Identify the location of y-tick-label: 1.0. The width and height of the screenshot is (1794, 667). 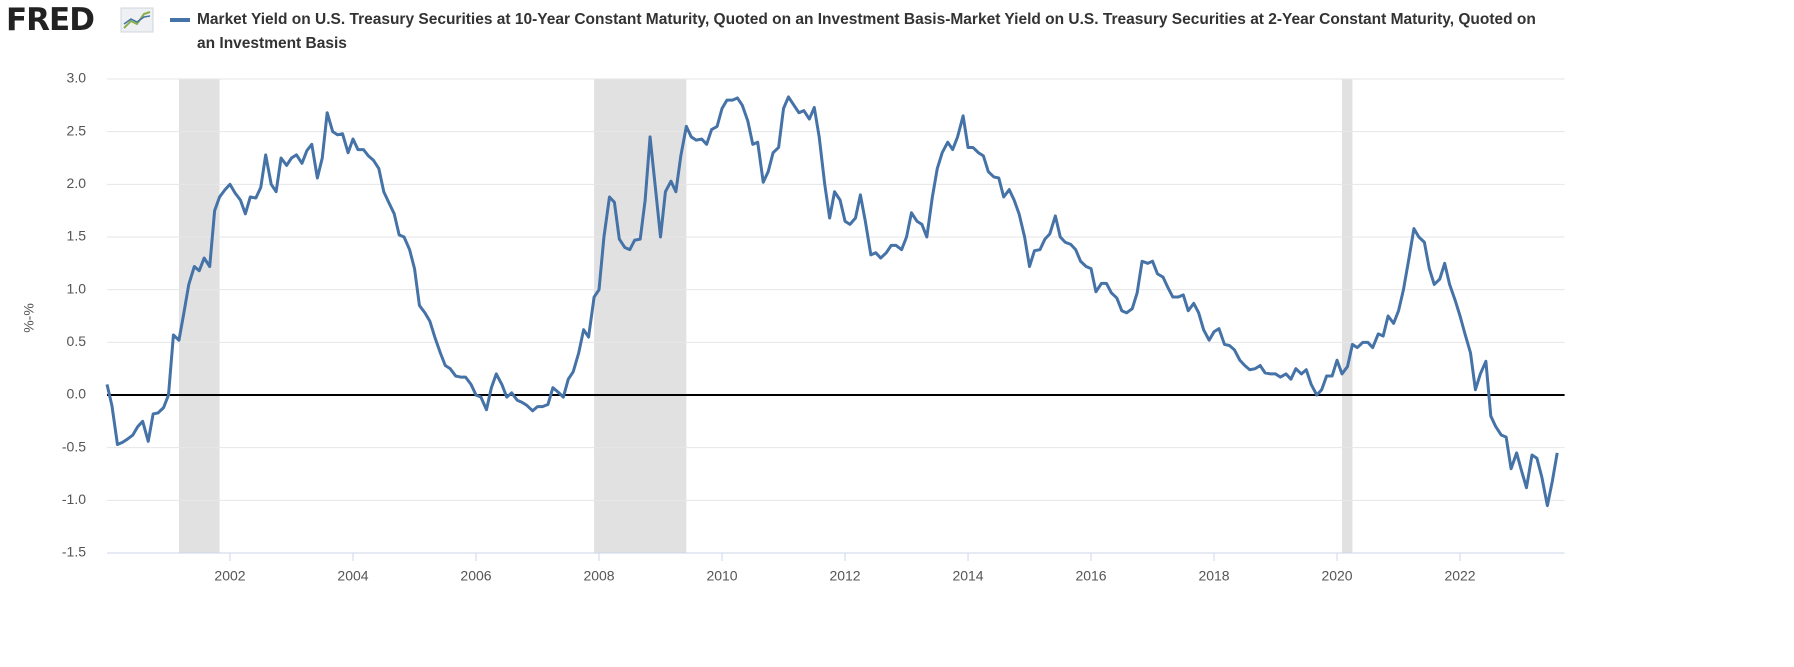
(77, 288).